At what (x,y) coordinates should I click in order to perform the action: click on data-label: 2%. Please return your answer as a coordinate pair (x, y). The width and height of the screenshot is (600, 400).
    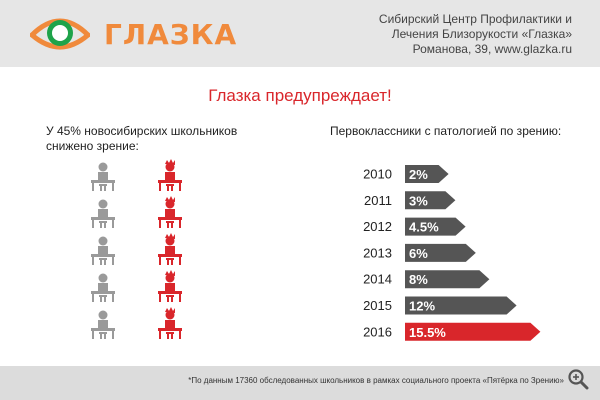
    Looking at the image, I should click on (418, 174).